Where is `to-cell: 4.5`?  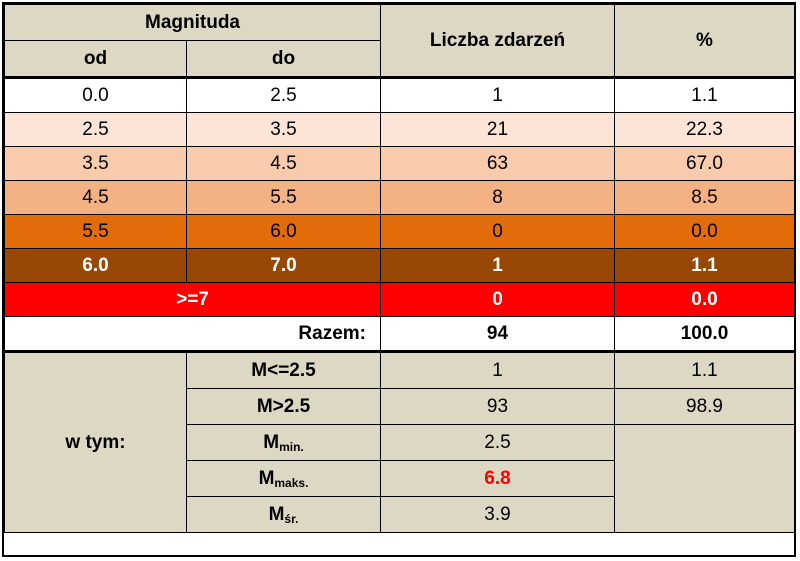
to-cell: 4.5 is located at coordinates (283, 163).